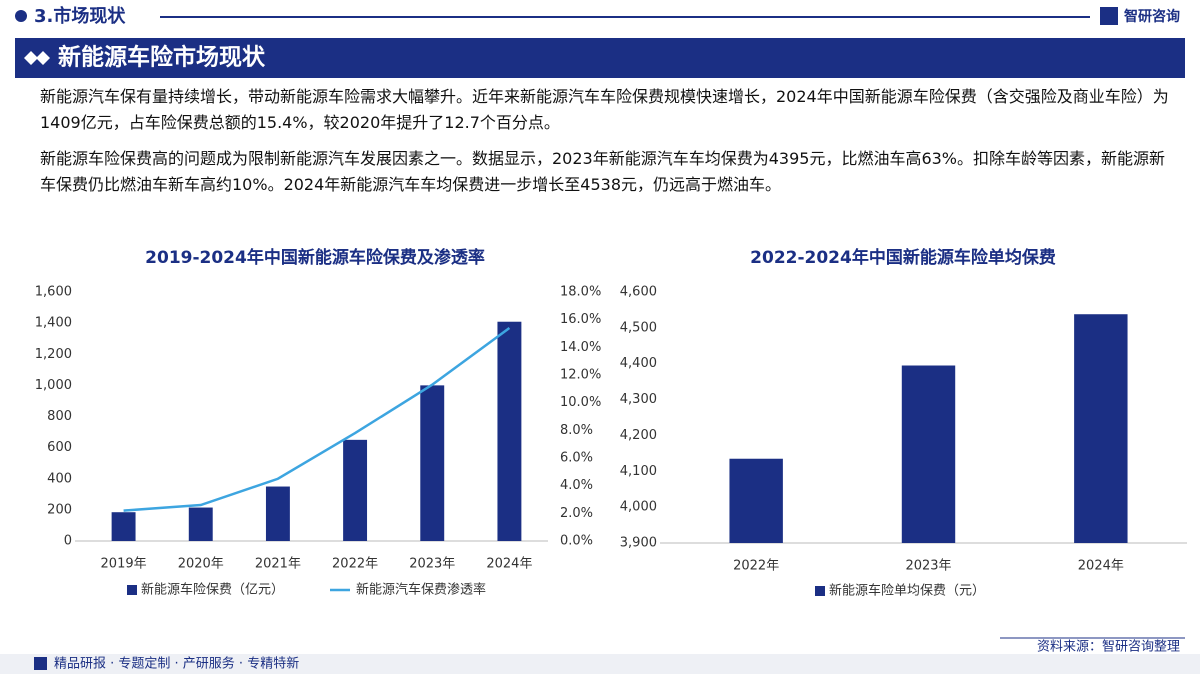 This screenshot has width=1200, height=674. I want to click on line, so click(317, 419).